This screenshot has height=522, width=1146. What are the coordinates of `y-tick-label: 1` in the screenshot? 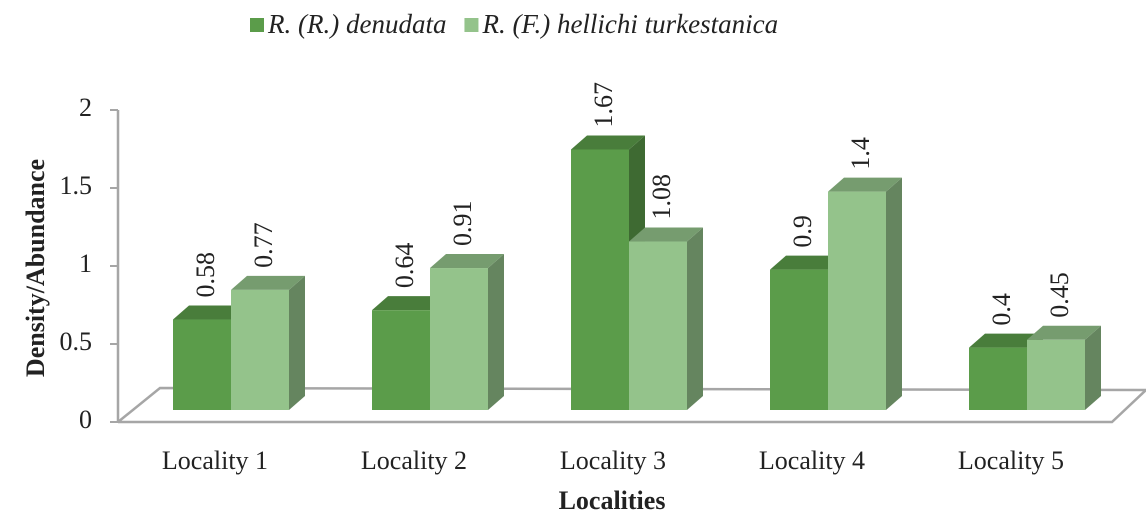 It's located at (85, 263).